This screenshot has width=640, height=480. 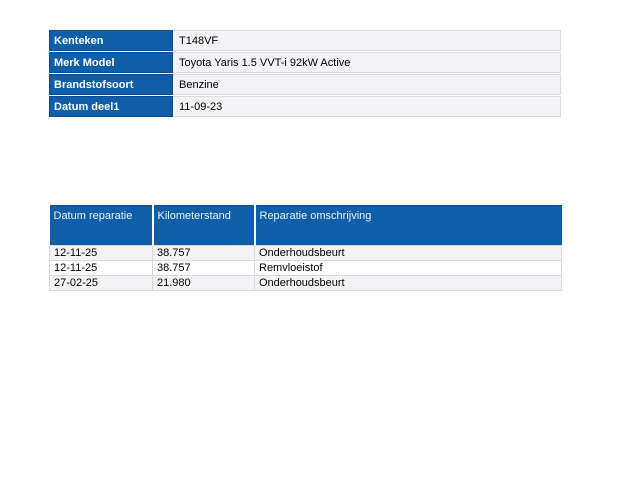 I want to click on table-row: Brandstofsoort Benzine, so click(x=305, y=84).